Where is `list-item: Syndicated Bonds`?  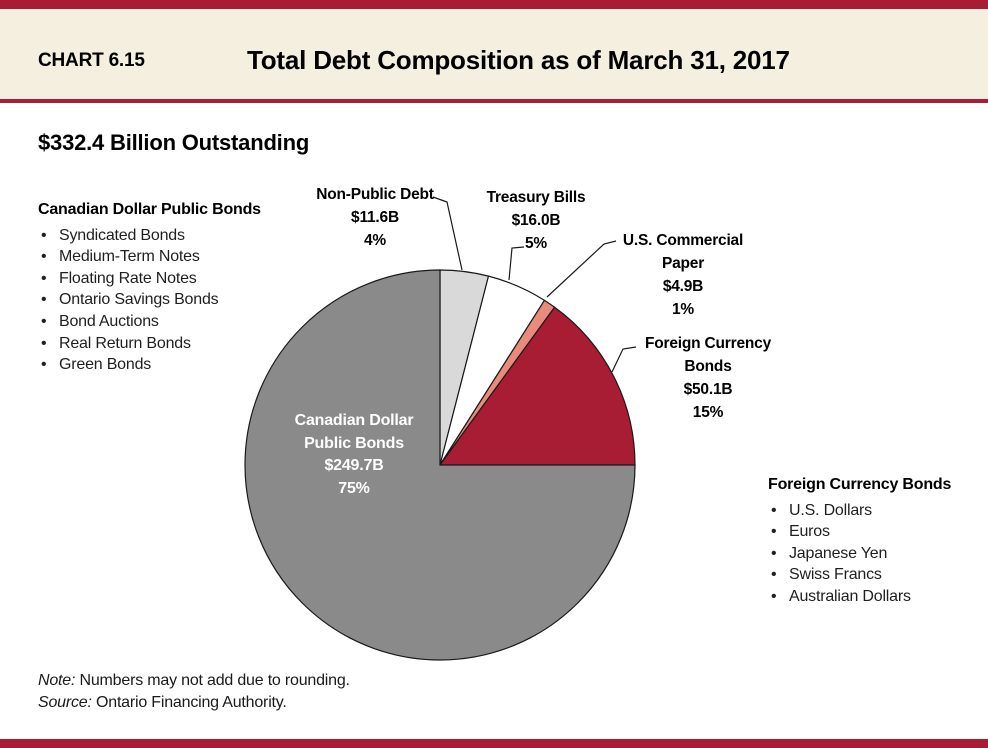 list-item: Syndicated Bonds is located at coordinates (158, 236).